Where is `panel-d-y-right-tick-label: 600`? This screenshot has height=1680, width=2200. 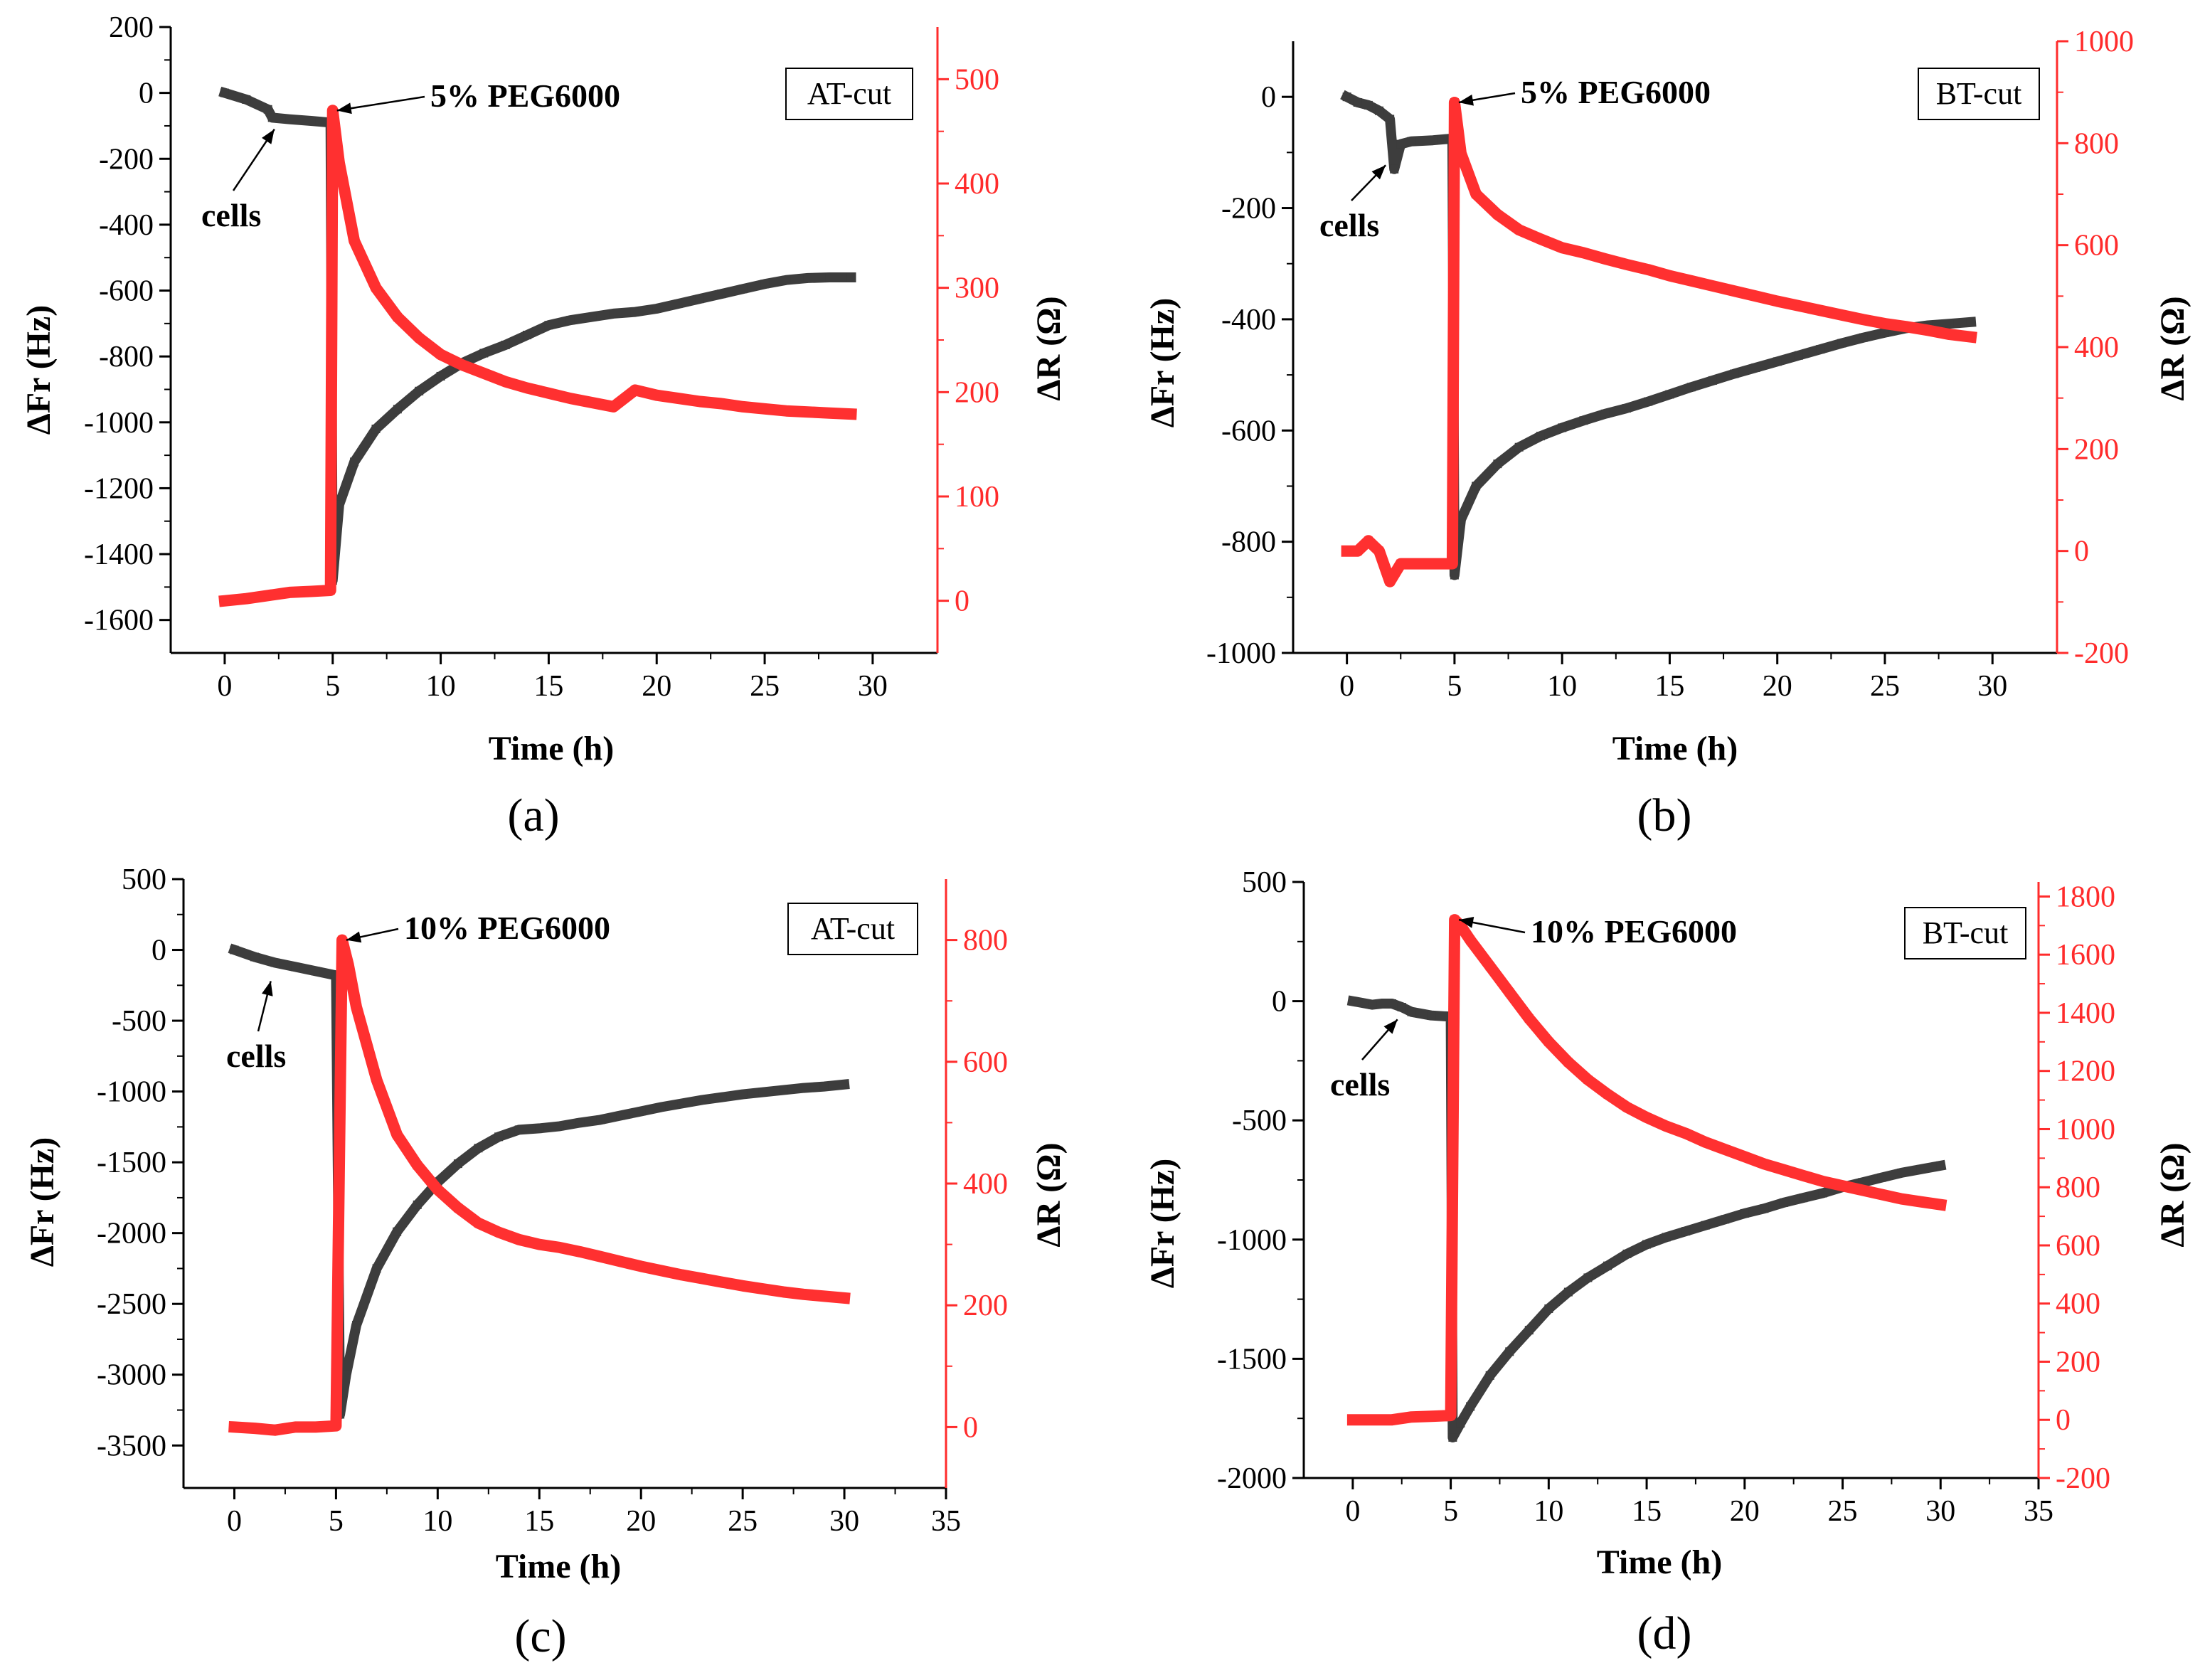 panel-d-y-right-tick-label: 600 is located at coordinates (2078, 1246).